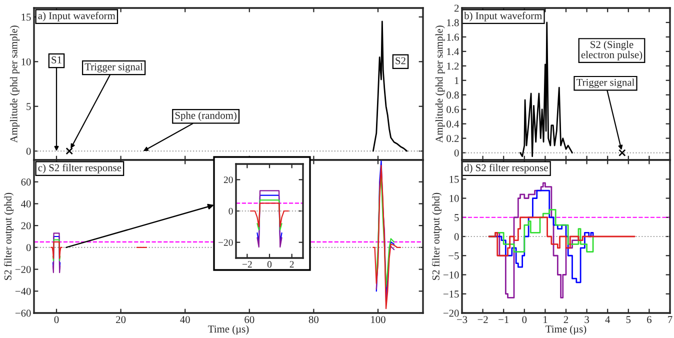 The height and width of the screenshot is (338, 674). Describe the element at coordinates (453, 52) in the screenshot. I see `y-tick-label: 1.4` at that location.